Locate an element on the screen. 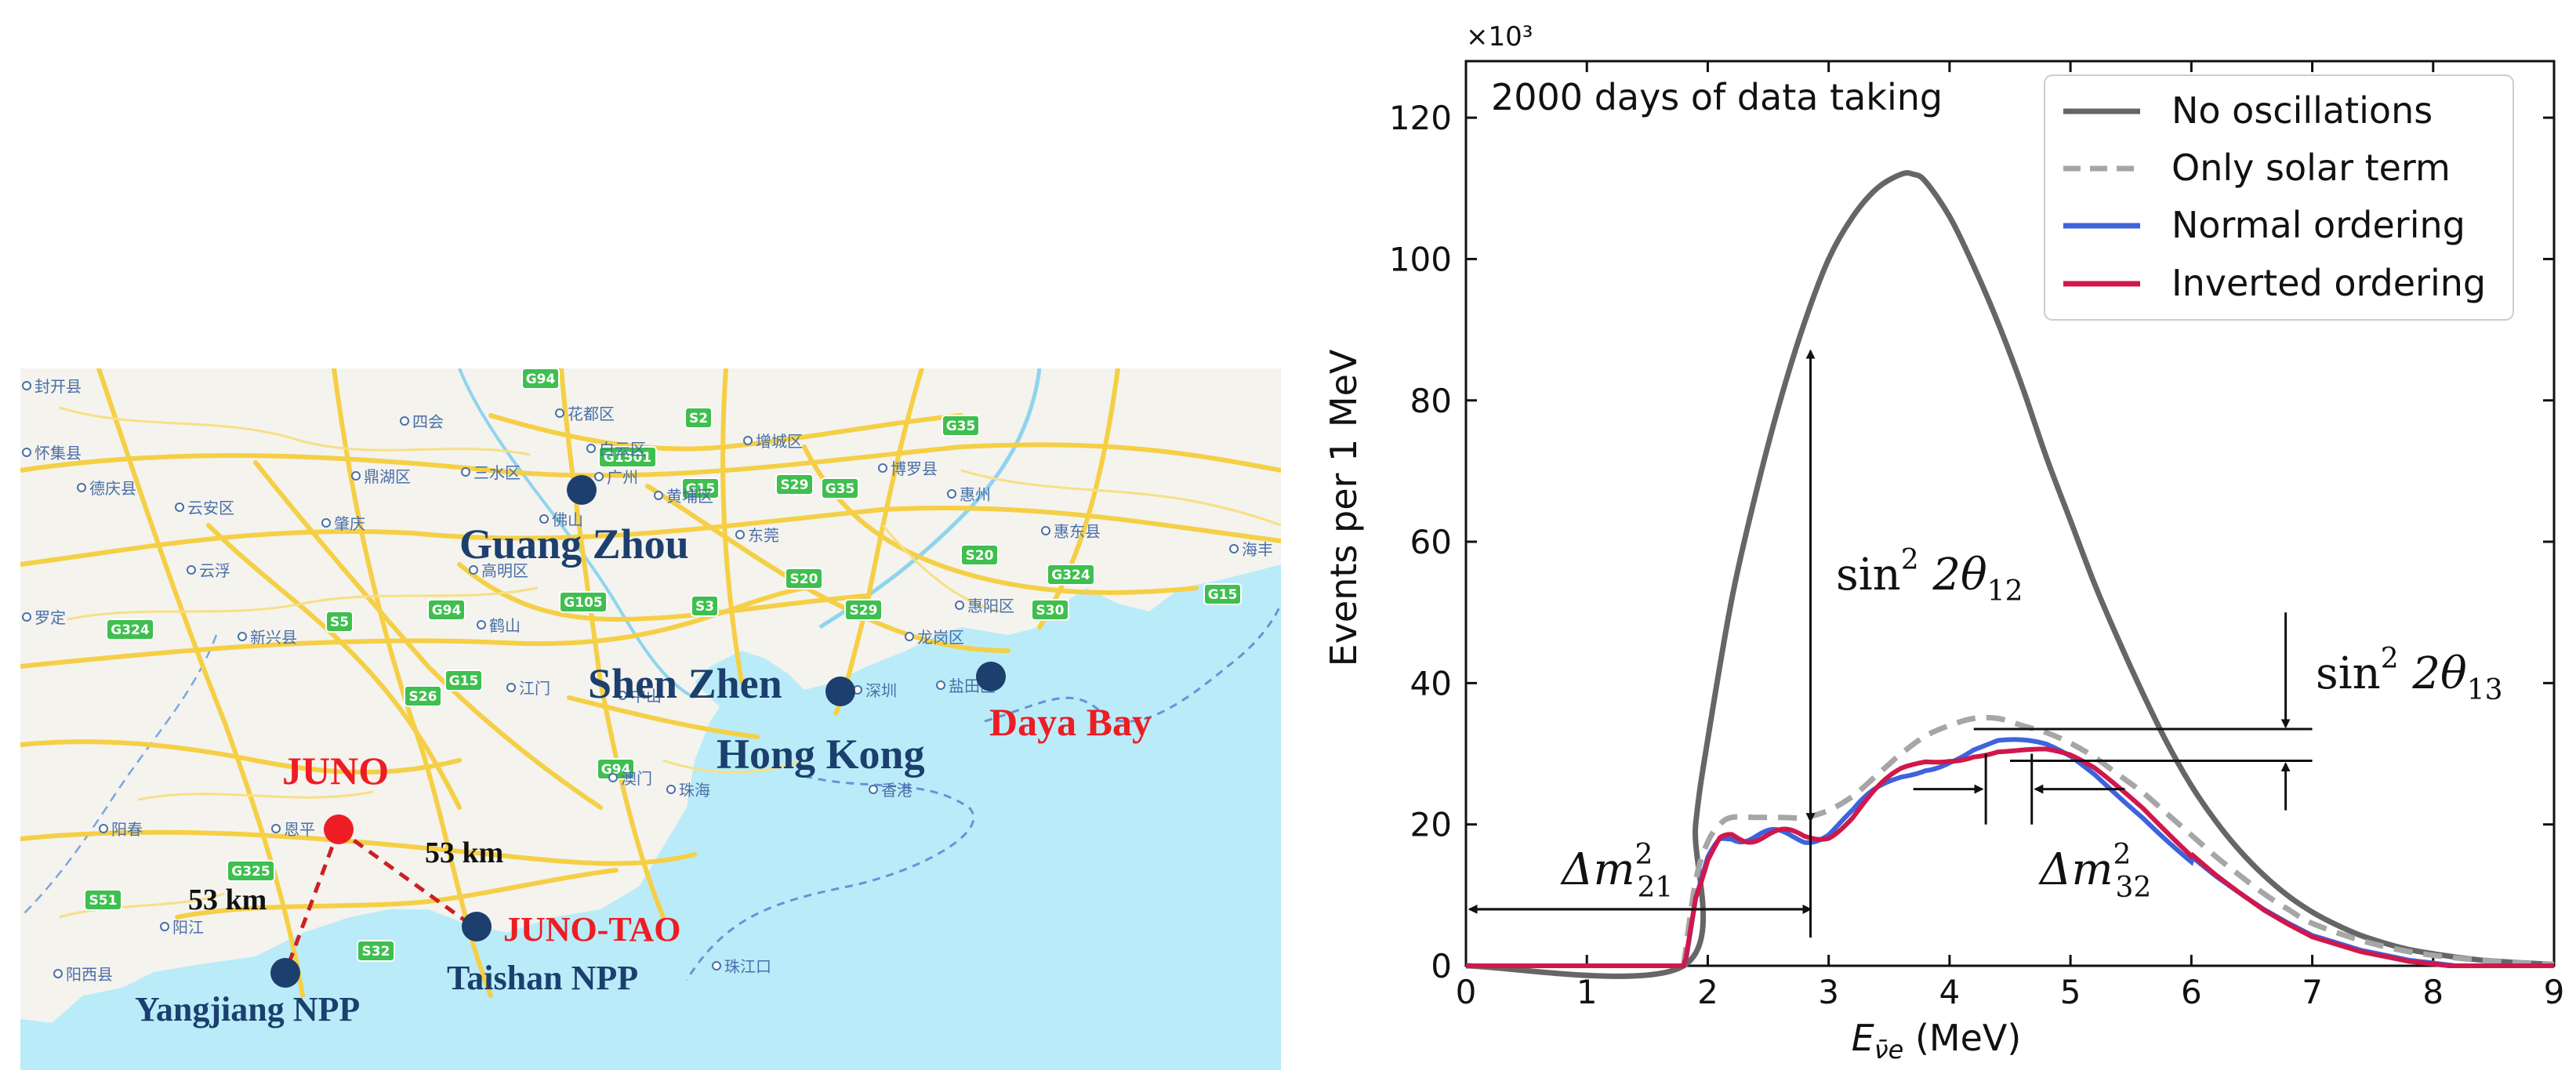  x-tick-label-2: 2 is located at coordinates (1708, 992).